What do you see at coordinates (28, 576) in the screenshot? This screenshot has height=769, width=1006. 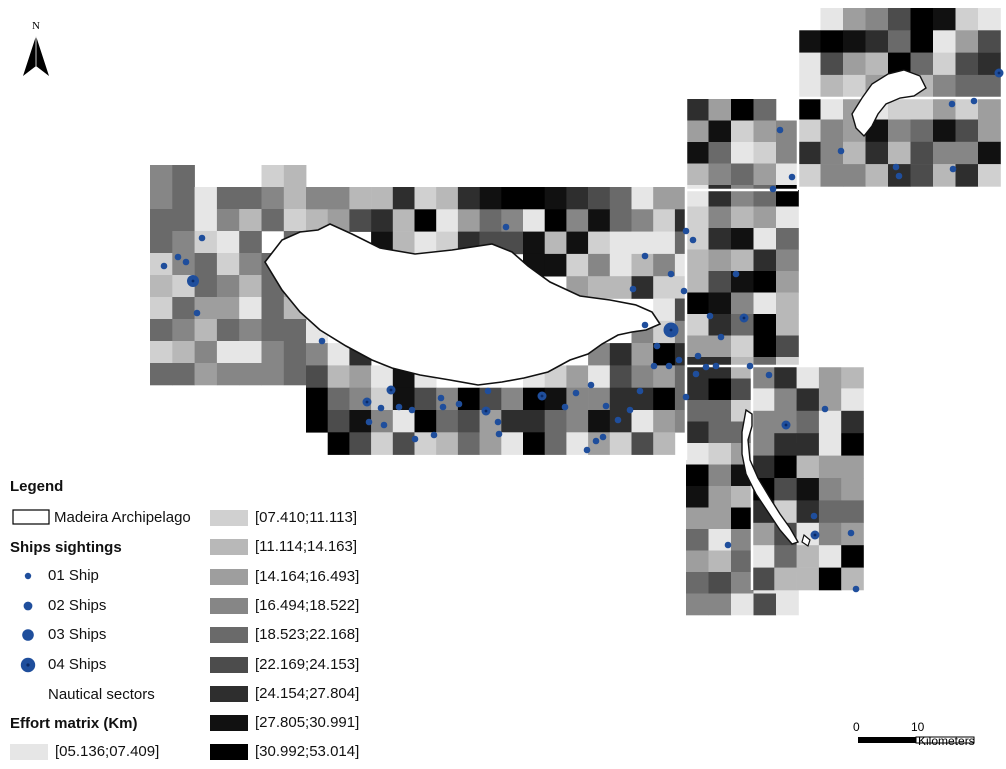 I see `ship1-symbol` at bounding box center [28, 576].